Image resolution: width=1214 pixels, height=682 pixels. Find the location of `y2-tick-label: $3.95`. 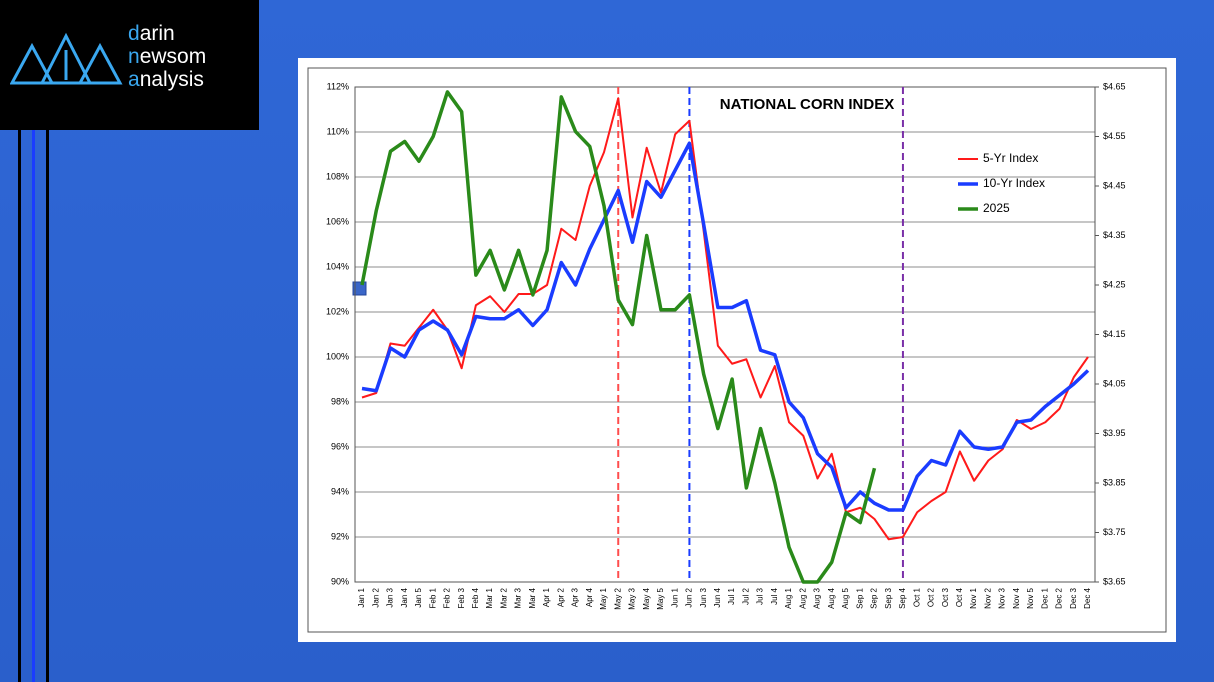

y2-tick-label: $3.95 is located at coordinates (1114, 433).